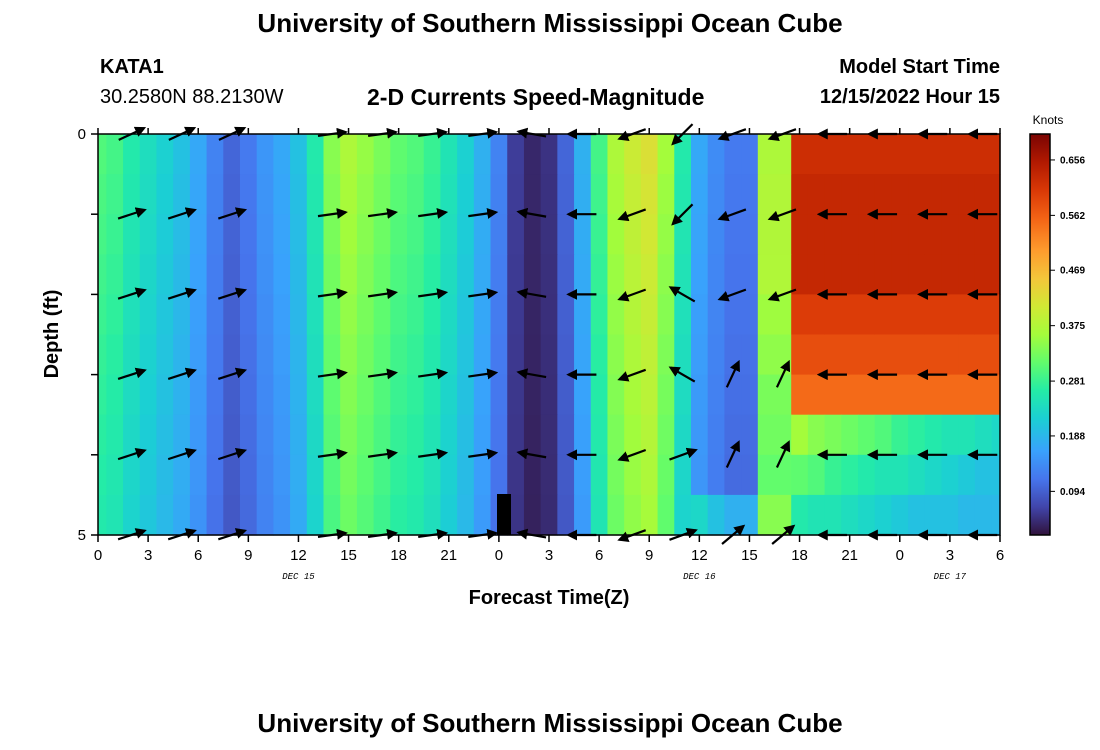 This screenshot has width=1100, height=750. I want to click on colorbar-tick-label: 0.281, so click(1072, 382).